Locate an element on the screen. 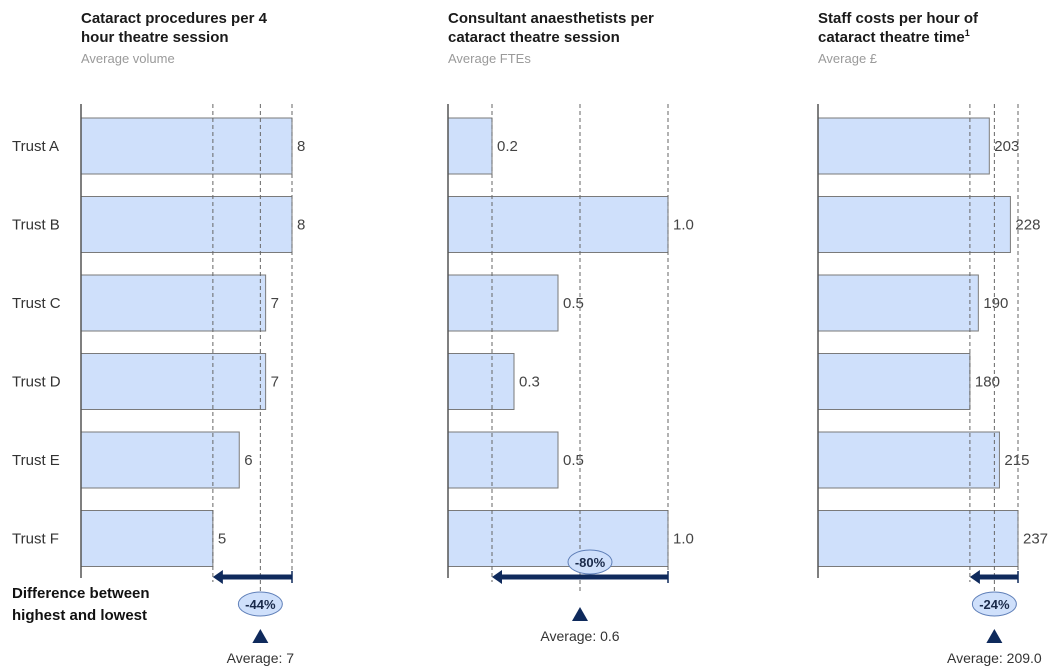 The width and height of the screenshot is (1053, 667). chart-subtitle: Average £ is located at coordinates (848, 58).